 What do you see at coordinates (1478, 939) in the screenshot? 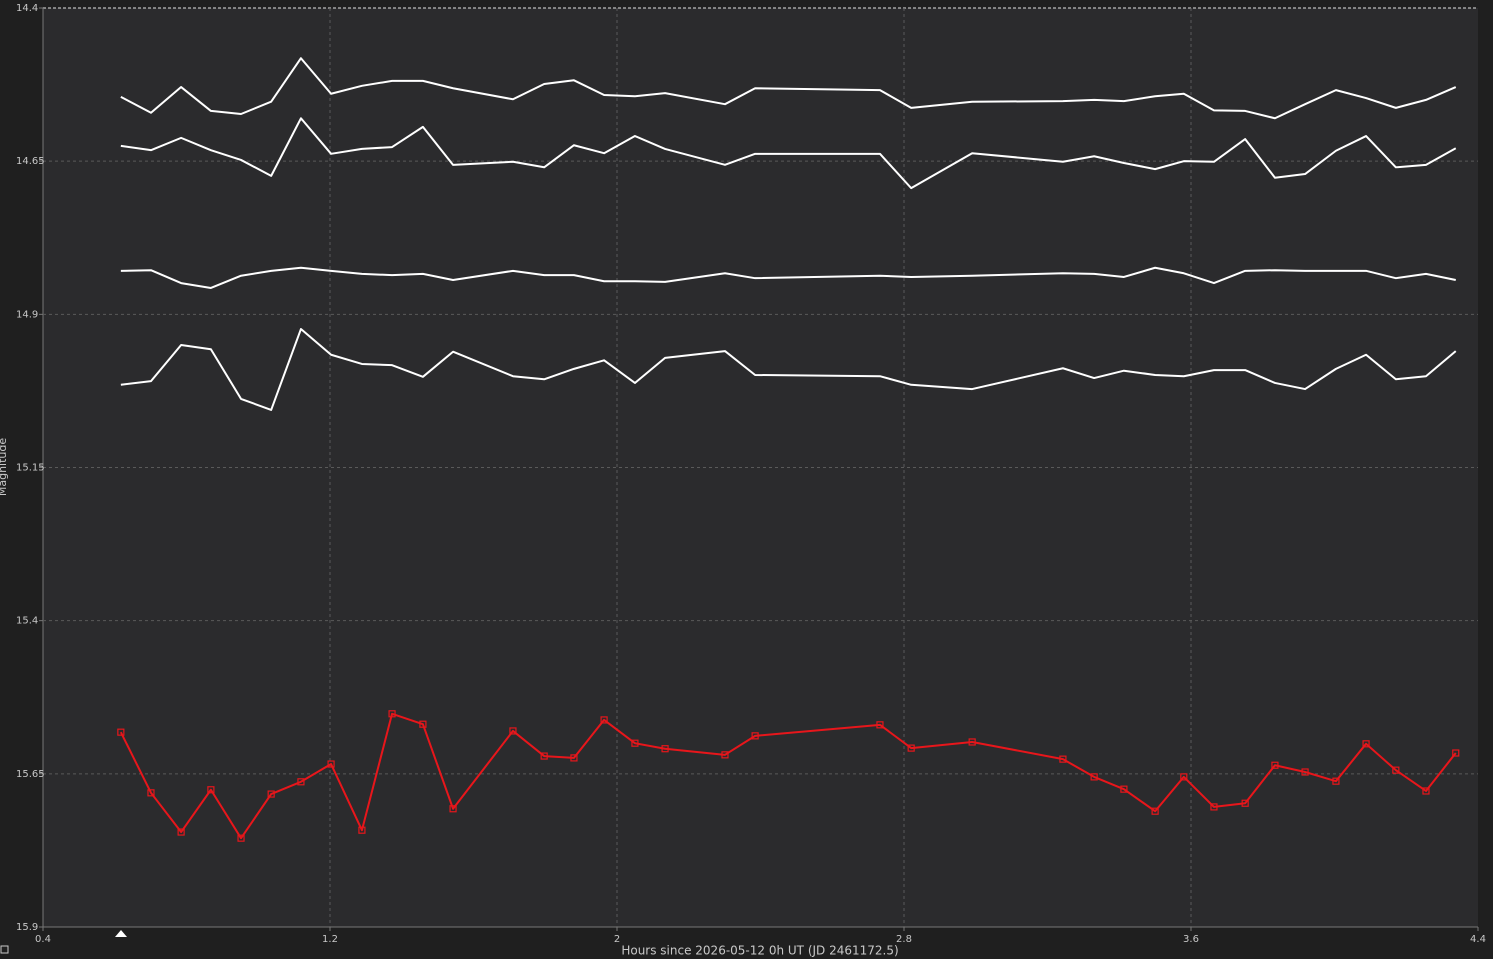
I see `x-tick-label: 4.4` at bounding box center [1478, 939].